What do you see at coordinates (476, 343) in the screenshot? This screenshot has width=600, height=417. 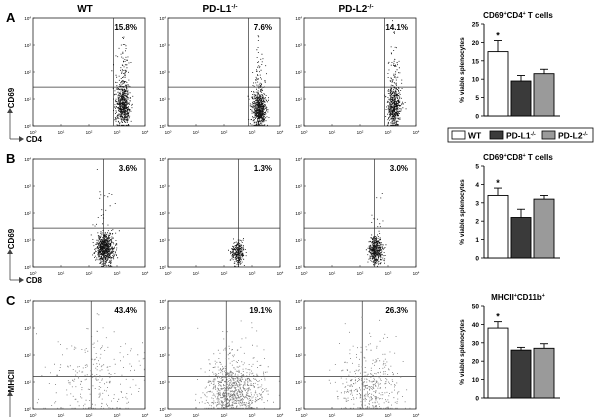 I see `y-tick-label: 30` at bounding box center [476, 343].